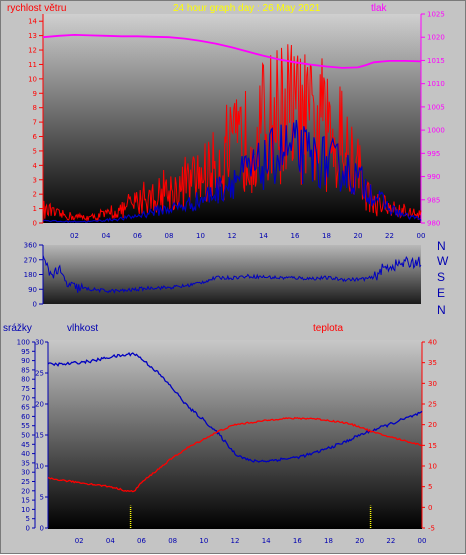 The image size is (466, 555). Describe the element at coordinates (25, 473) in the screenshot. I see `rain-y-tick-label: 30` at that location.